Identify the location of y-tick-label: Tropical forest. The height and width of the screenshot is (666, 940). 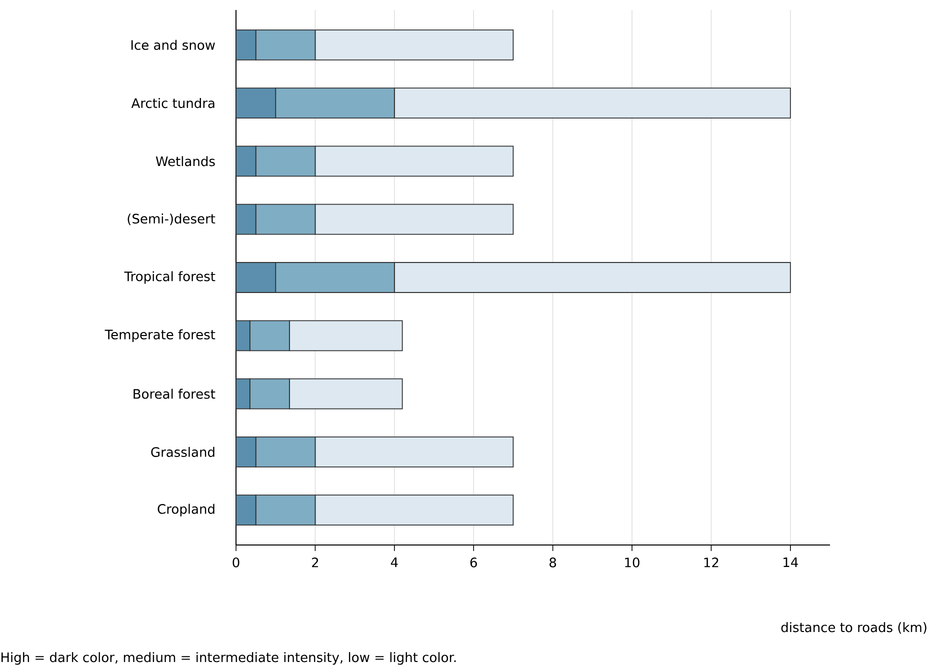
(170, 277).